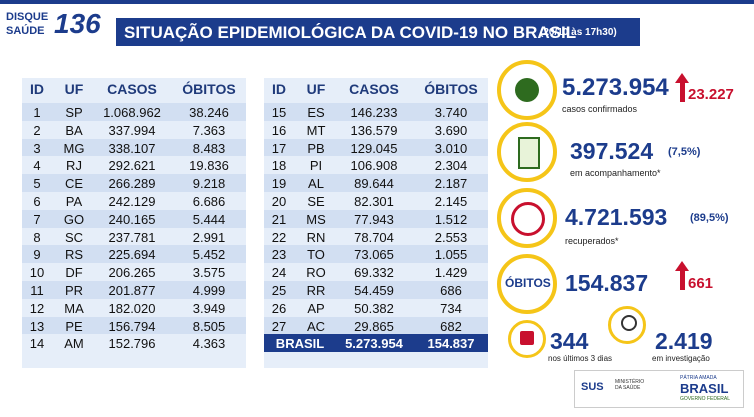 Image resolution: width=754 pixels, height=417 pixels. What do you see at coordinates (316, 326) in the screenshot?
I see `table-cell: AC` at bounding box center [316, 326].